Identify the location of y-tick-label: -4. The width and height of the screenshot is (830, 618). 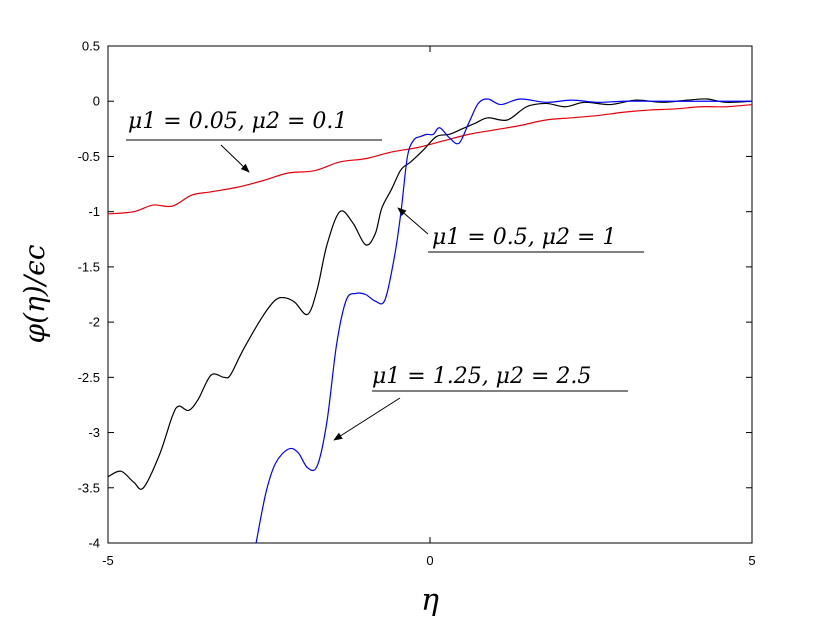
(94, 543).